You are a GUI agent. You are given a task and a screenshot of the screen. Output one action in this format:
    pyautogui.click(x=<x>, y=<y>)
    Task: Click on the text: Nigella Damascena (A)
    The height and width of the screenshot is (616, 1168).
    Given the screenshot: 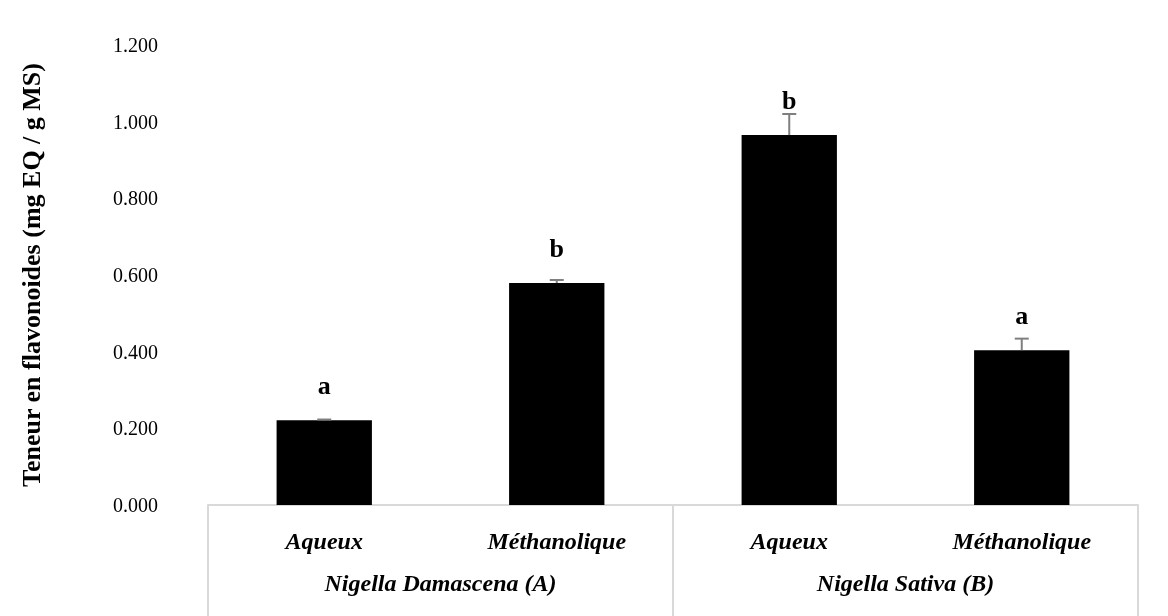 What is the action you would take?
    pyautogui.click(x=440, y=583)
    